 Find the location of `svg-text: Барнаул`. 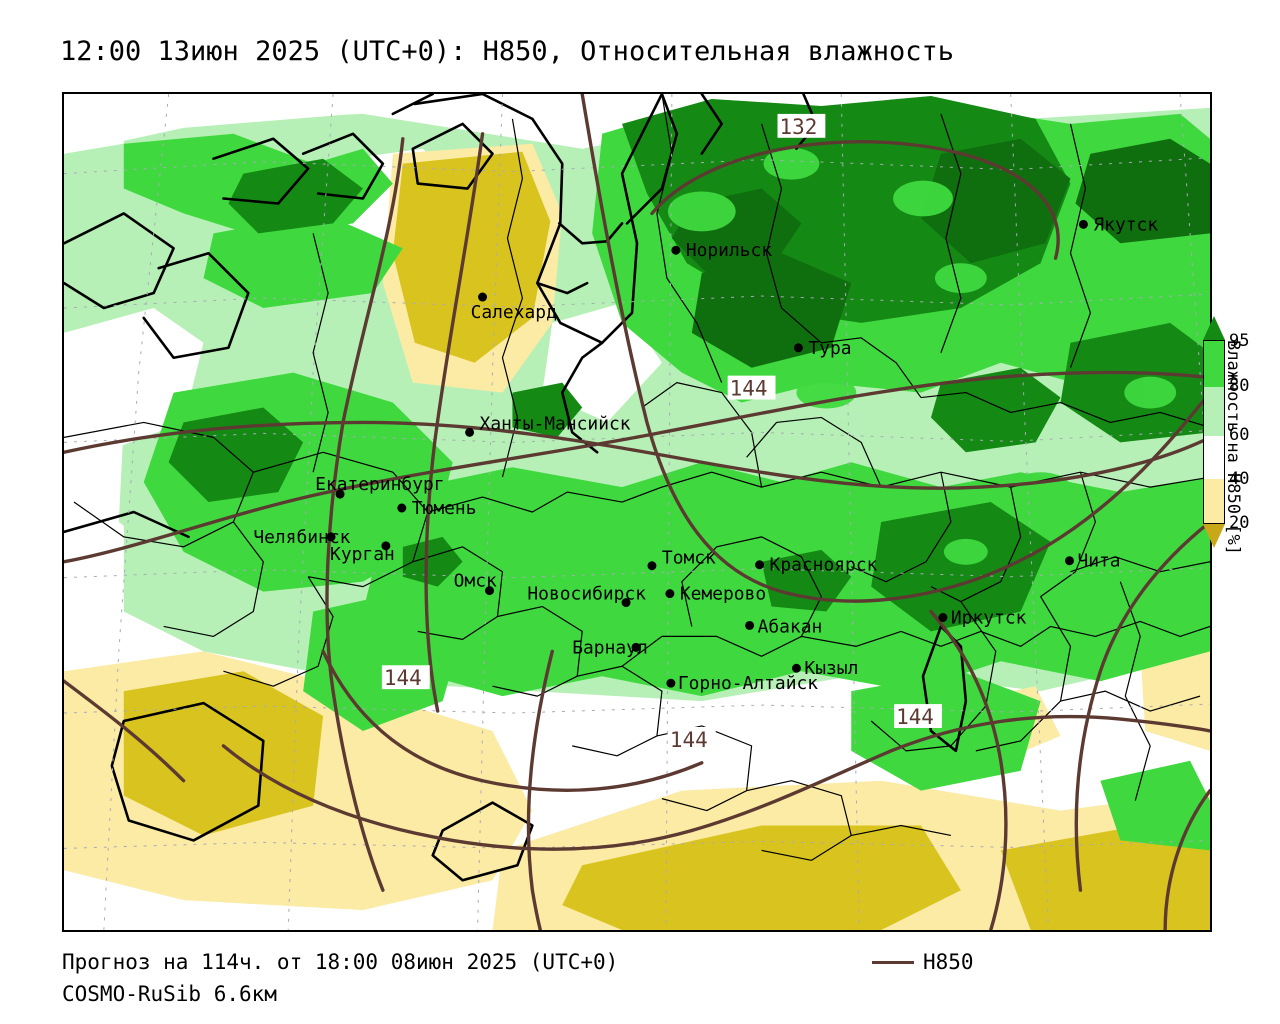

svg-text: Барнаул is located at coordinates (610, 647).